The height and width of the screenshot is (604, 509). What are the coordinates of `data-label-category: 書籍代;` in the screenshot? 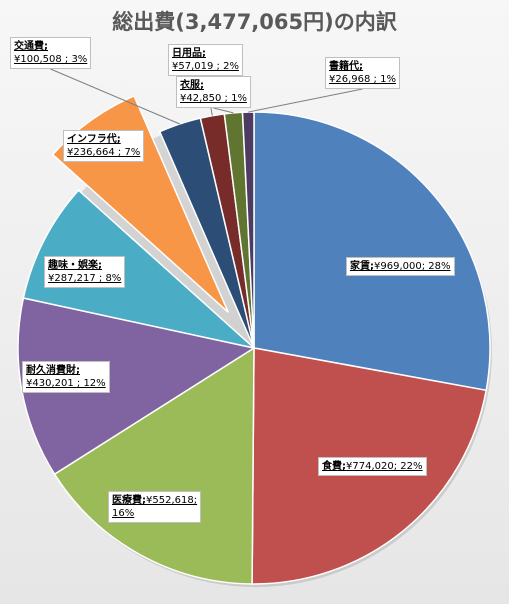 It's located at (346, 66).